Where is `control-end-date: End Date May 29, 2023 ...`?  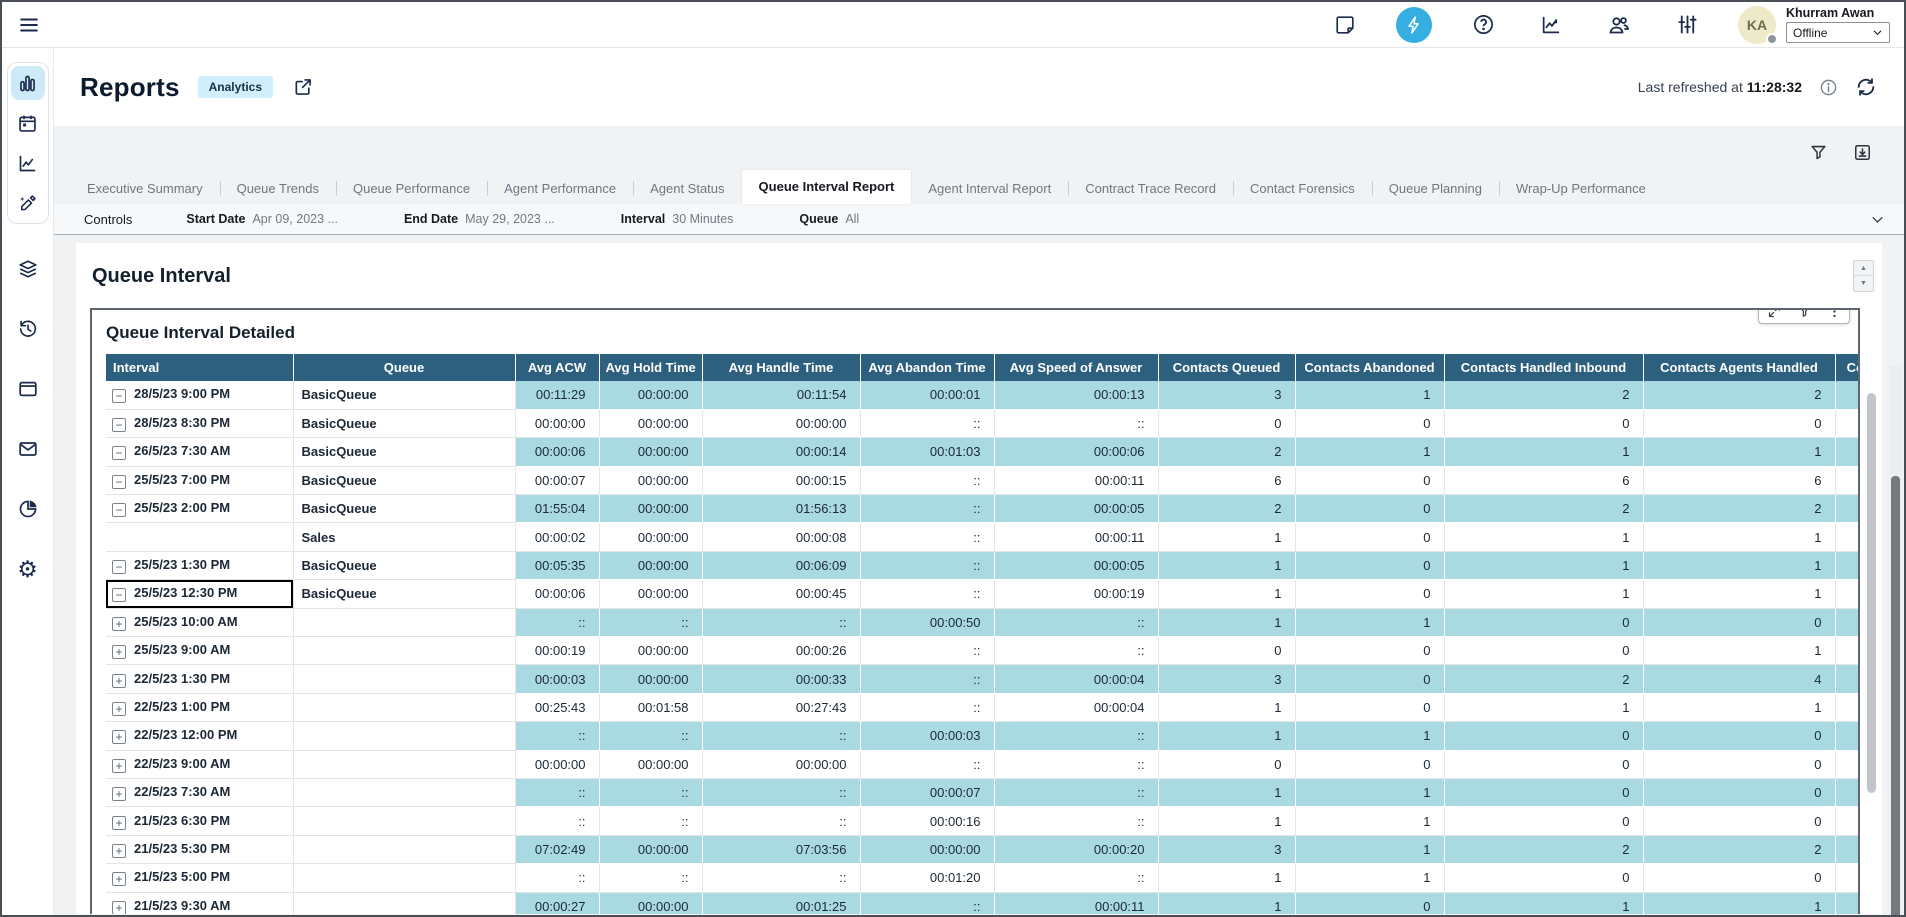 control-end-date: End Date May 29, 2023 ... is located at coordinates (479, 219).